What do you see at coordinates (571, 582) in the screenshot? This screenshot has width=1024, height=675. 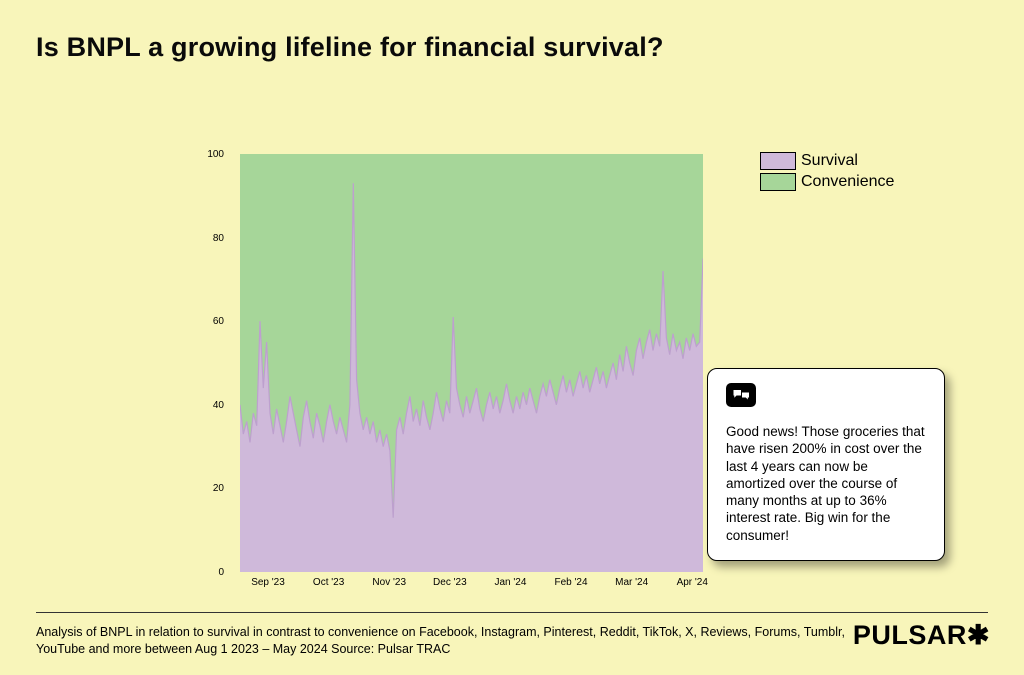 I see `x-tick-label: Feb '24` at bounding box center [571, 582].